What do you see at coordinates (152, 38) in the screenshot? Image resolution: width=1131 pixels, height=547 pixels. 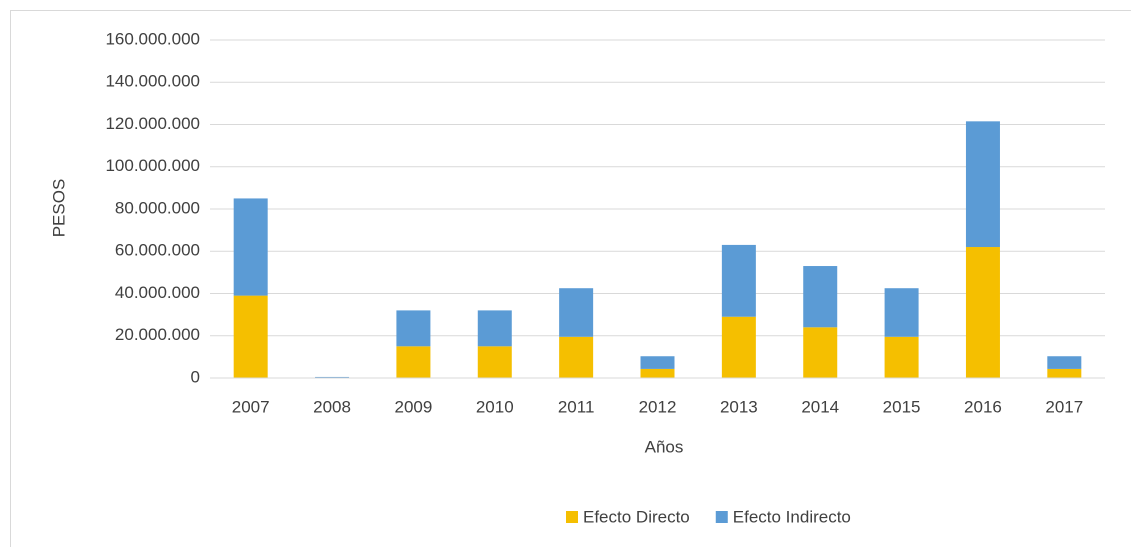 I see `y-tick-label: 160.000.000` at bounding box center [152, 38].